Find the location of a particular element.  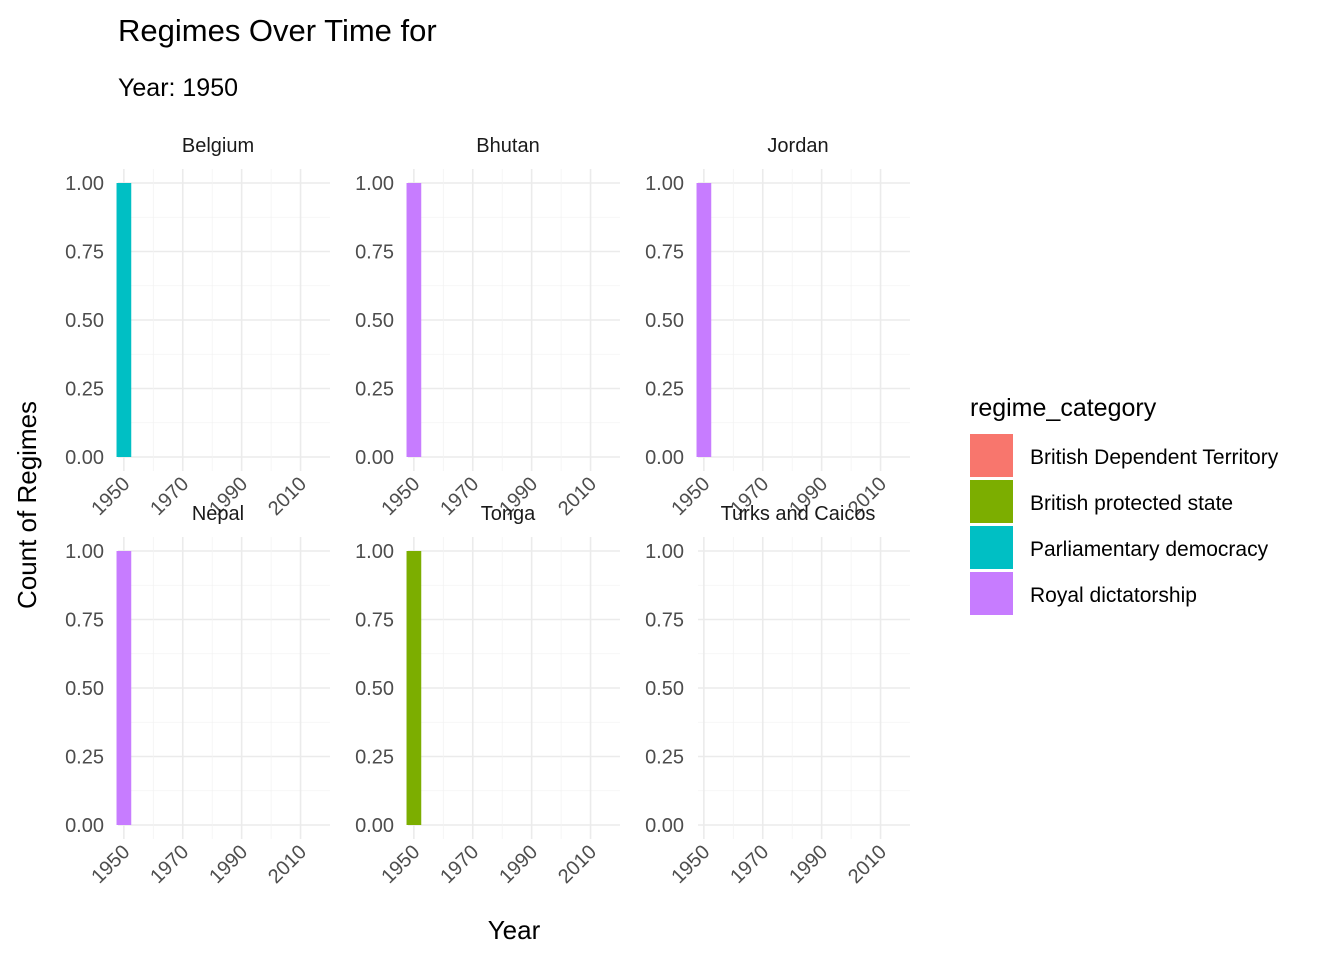

facet-strip-label: Nepal is located at coordinates (218, 514).